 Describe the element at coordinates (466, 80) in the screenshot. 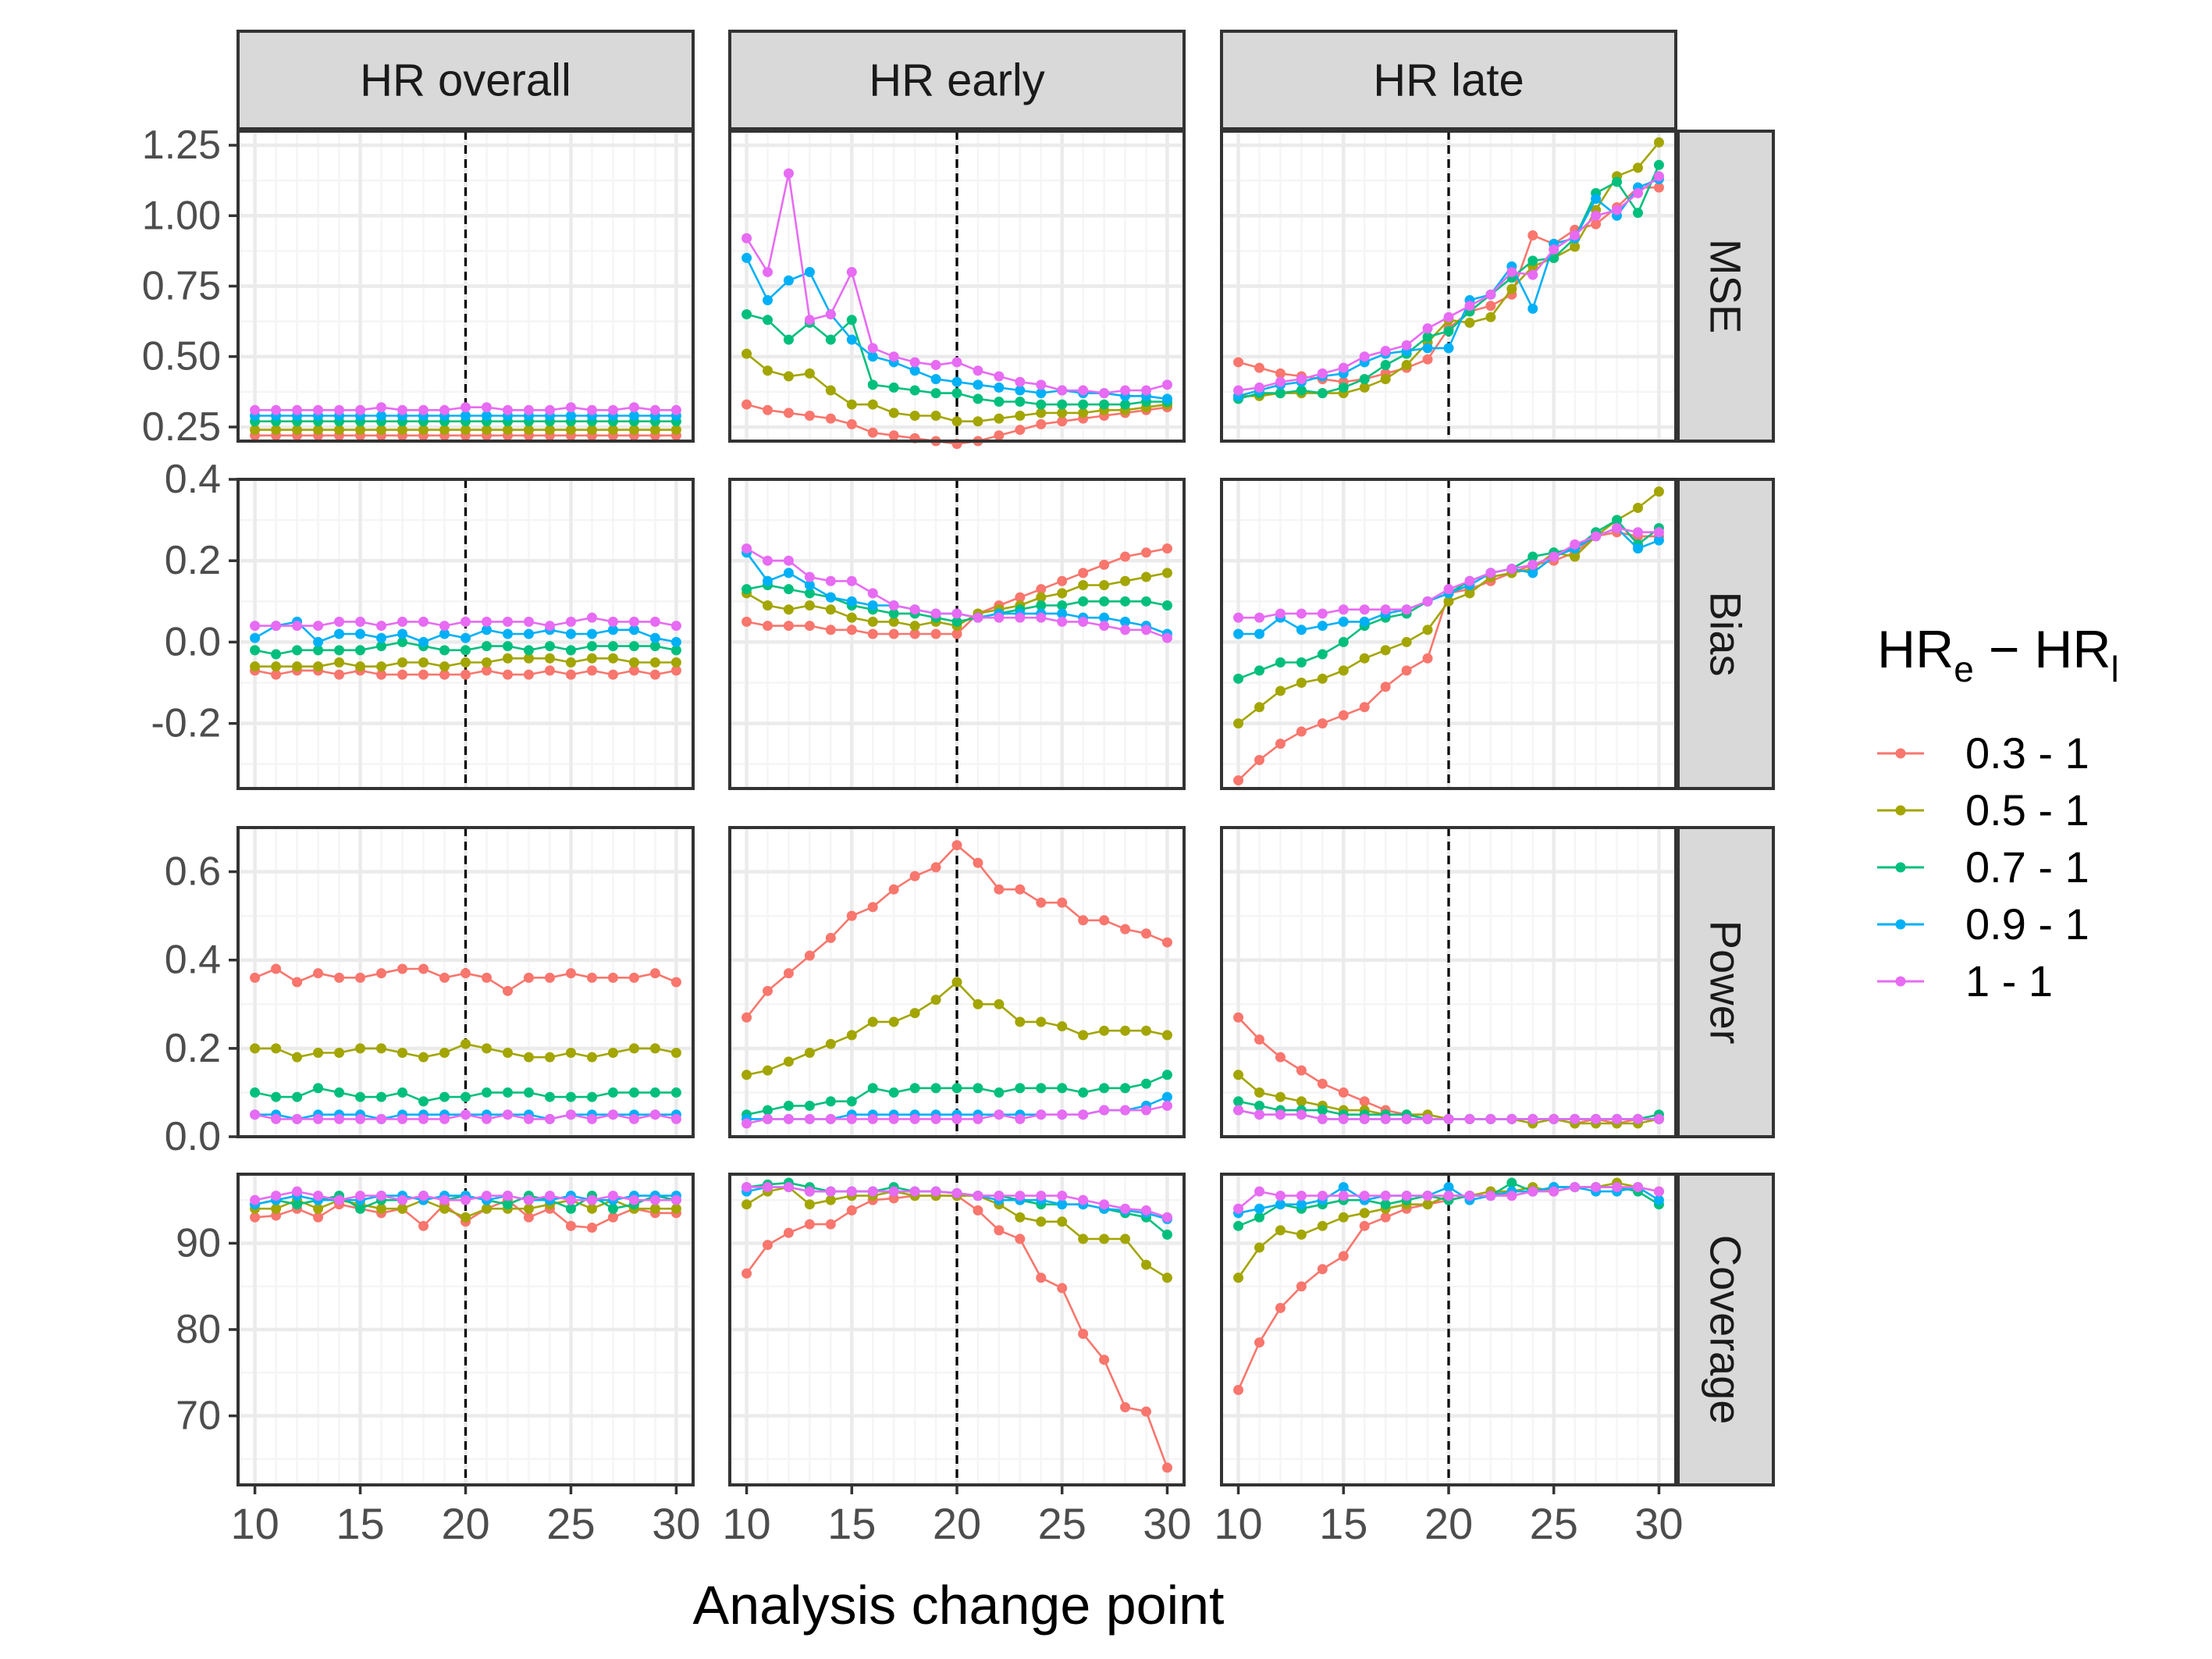

I see `column-strip-label: HR overall` at that location.